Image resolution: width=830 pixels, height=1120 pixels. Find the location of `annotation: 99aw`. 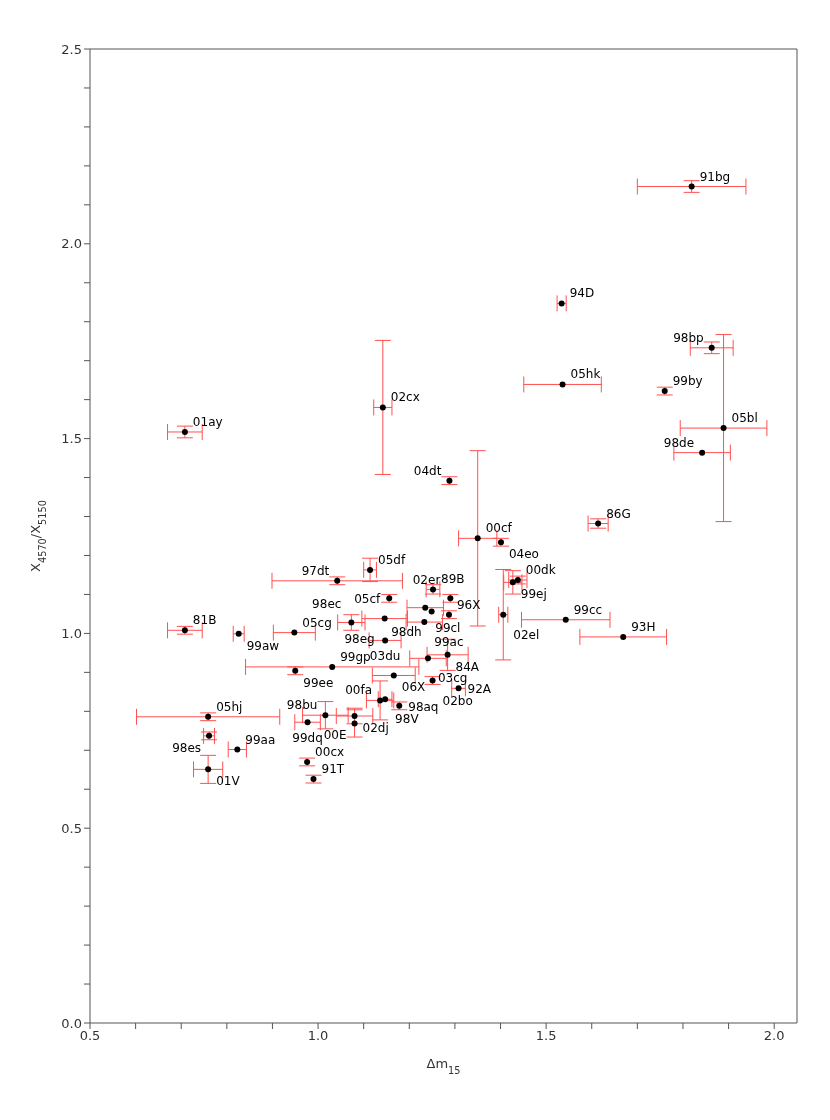

annotation: 99aw is located at coordinates (263, 645).